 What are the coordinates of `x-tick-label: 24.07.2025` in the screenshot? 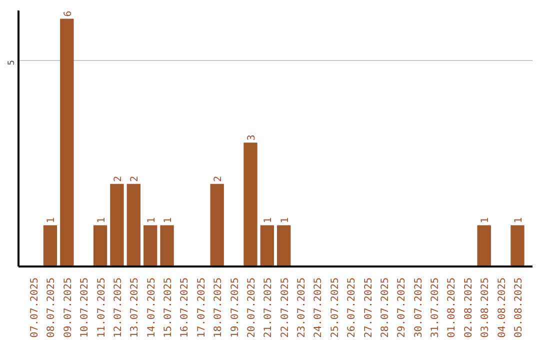 It's located at (318, 307).